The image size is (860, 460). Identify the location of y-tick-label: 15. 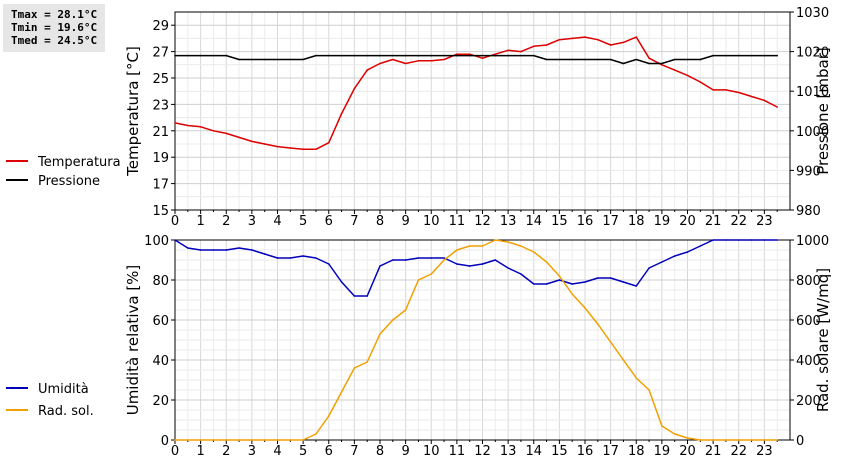
(160, 211).